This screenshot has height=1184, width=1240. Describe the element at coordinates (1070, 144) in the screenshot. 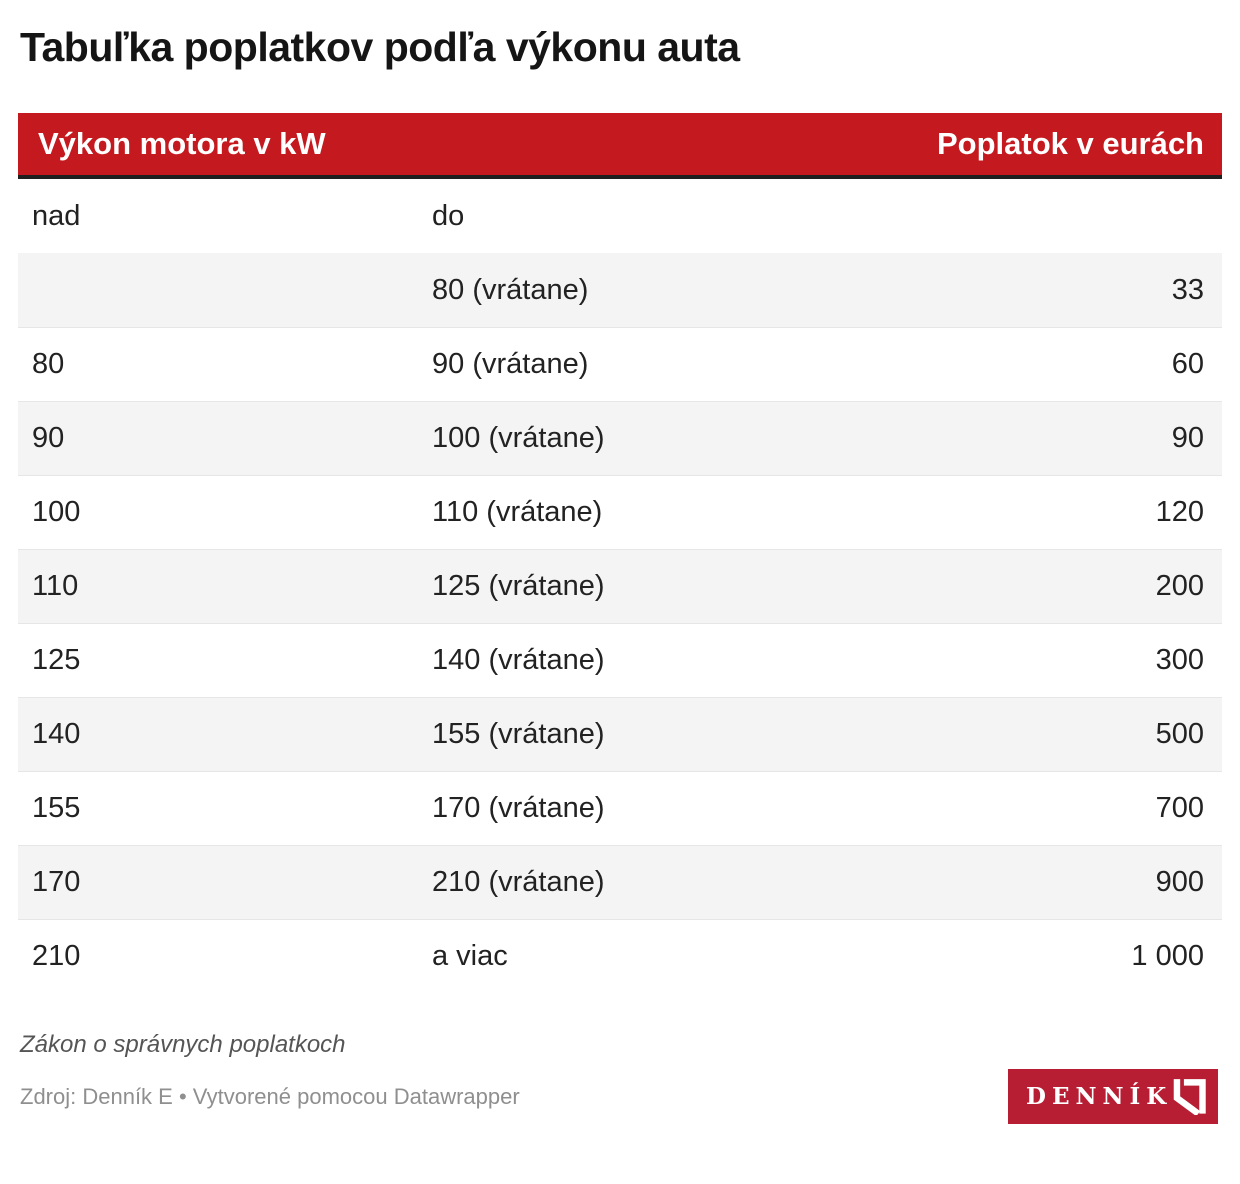

I see `table-header-right-label: Poplatok v eurách` at that location.